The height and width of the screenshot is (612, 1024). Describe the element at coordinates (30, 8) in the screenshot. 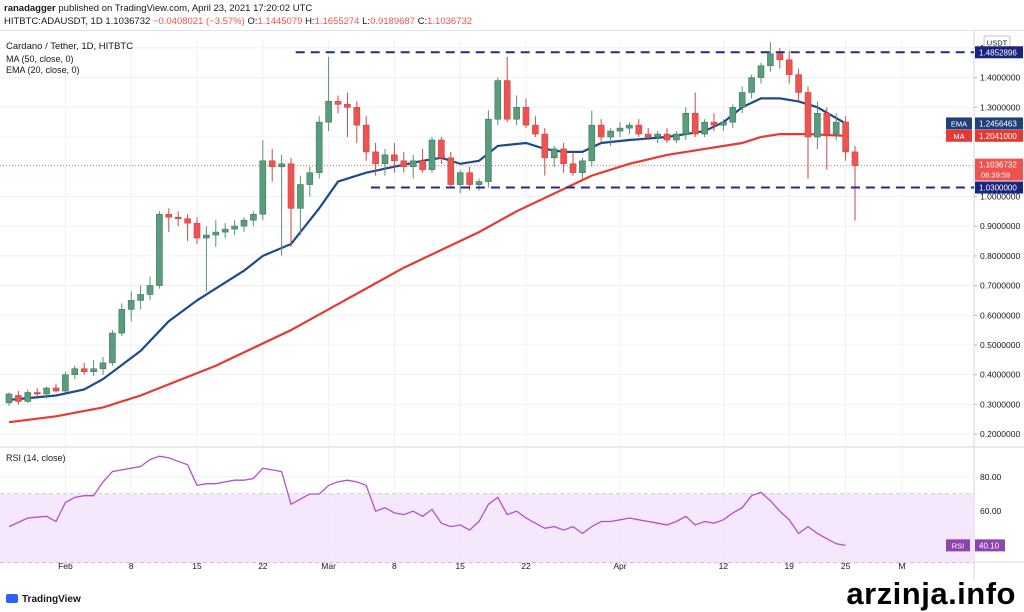

I see `author-name: ranadagger` at that location.